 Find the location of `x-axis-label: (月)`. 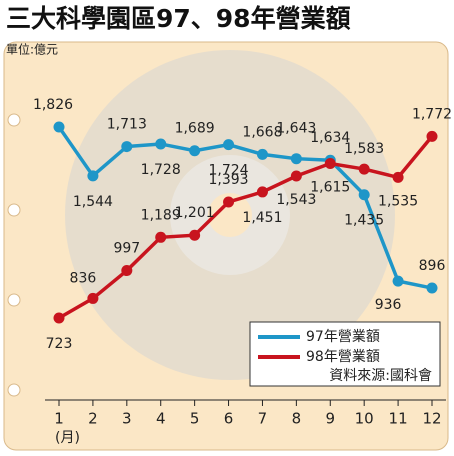

x-axis-label: (月) is located at coordinates (67, 438).